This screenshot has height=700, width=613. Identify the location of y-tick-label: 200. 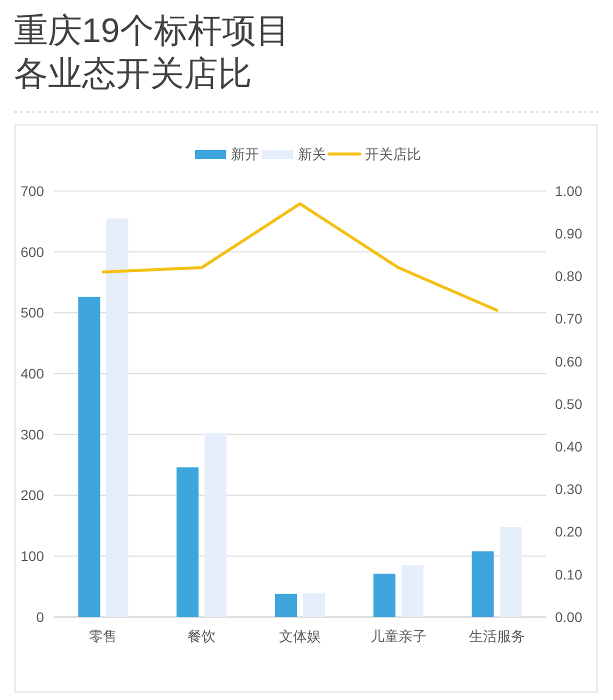
(32, 495).